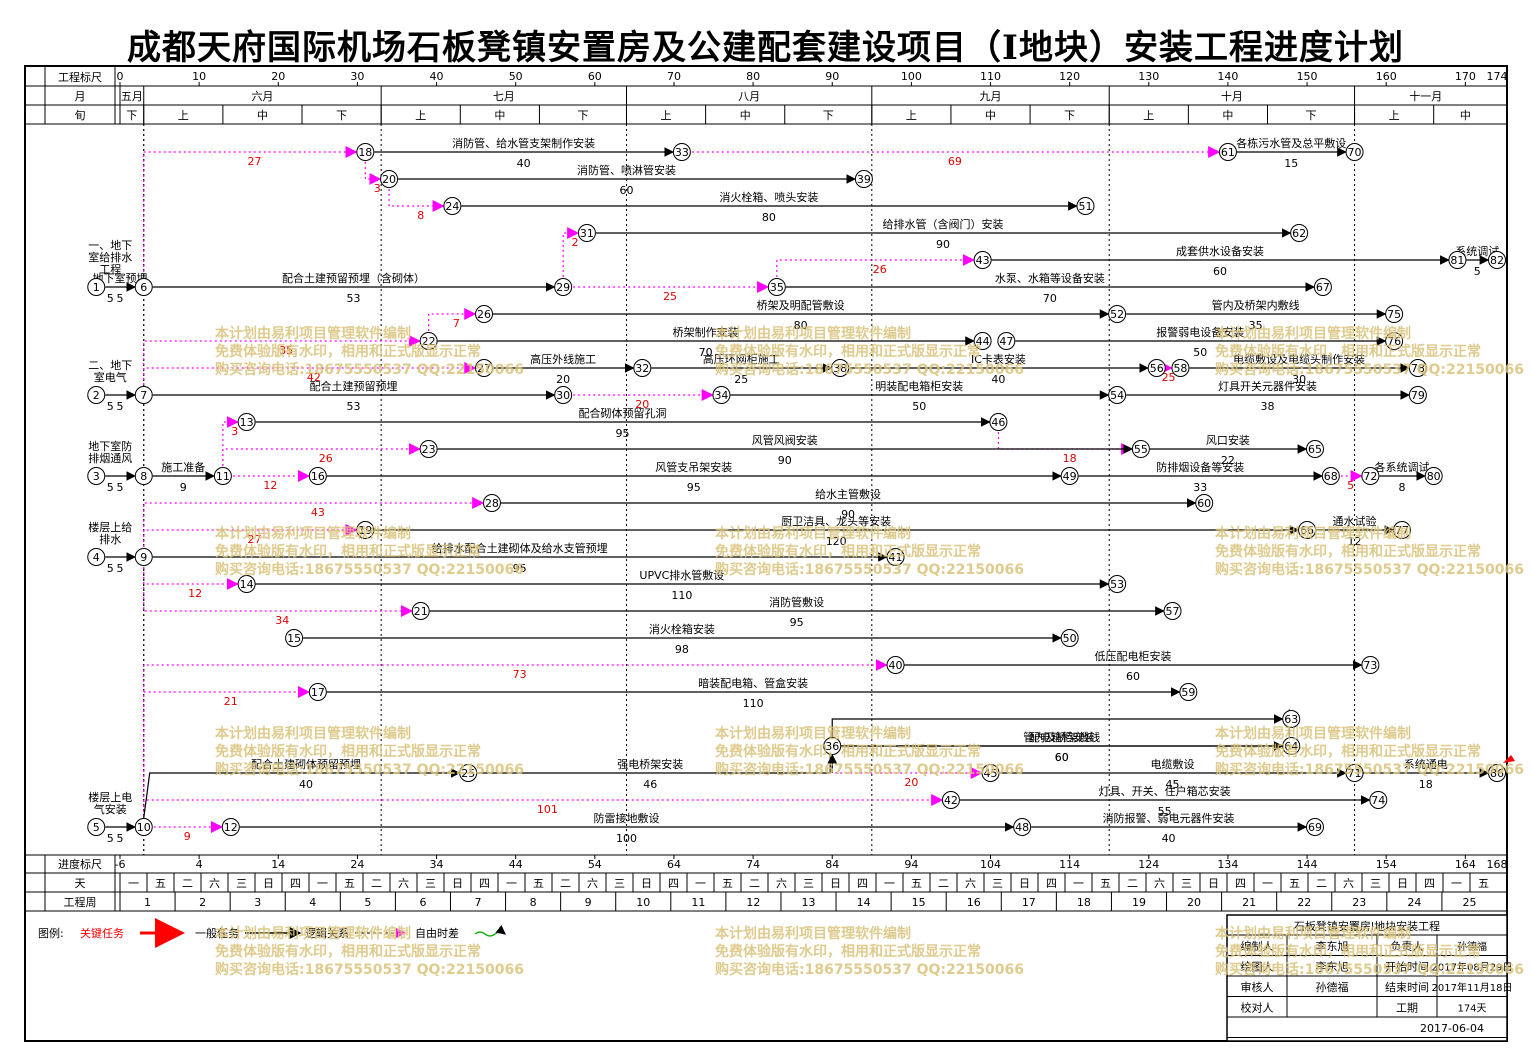 The height and width of the screenshot is (1049, 1531). I want to click on node-number: 8, so click(143, 476).